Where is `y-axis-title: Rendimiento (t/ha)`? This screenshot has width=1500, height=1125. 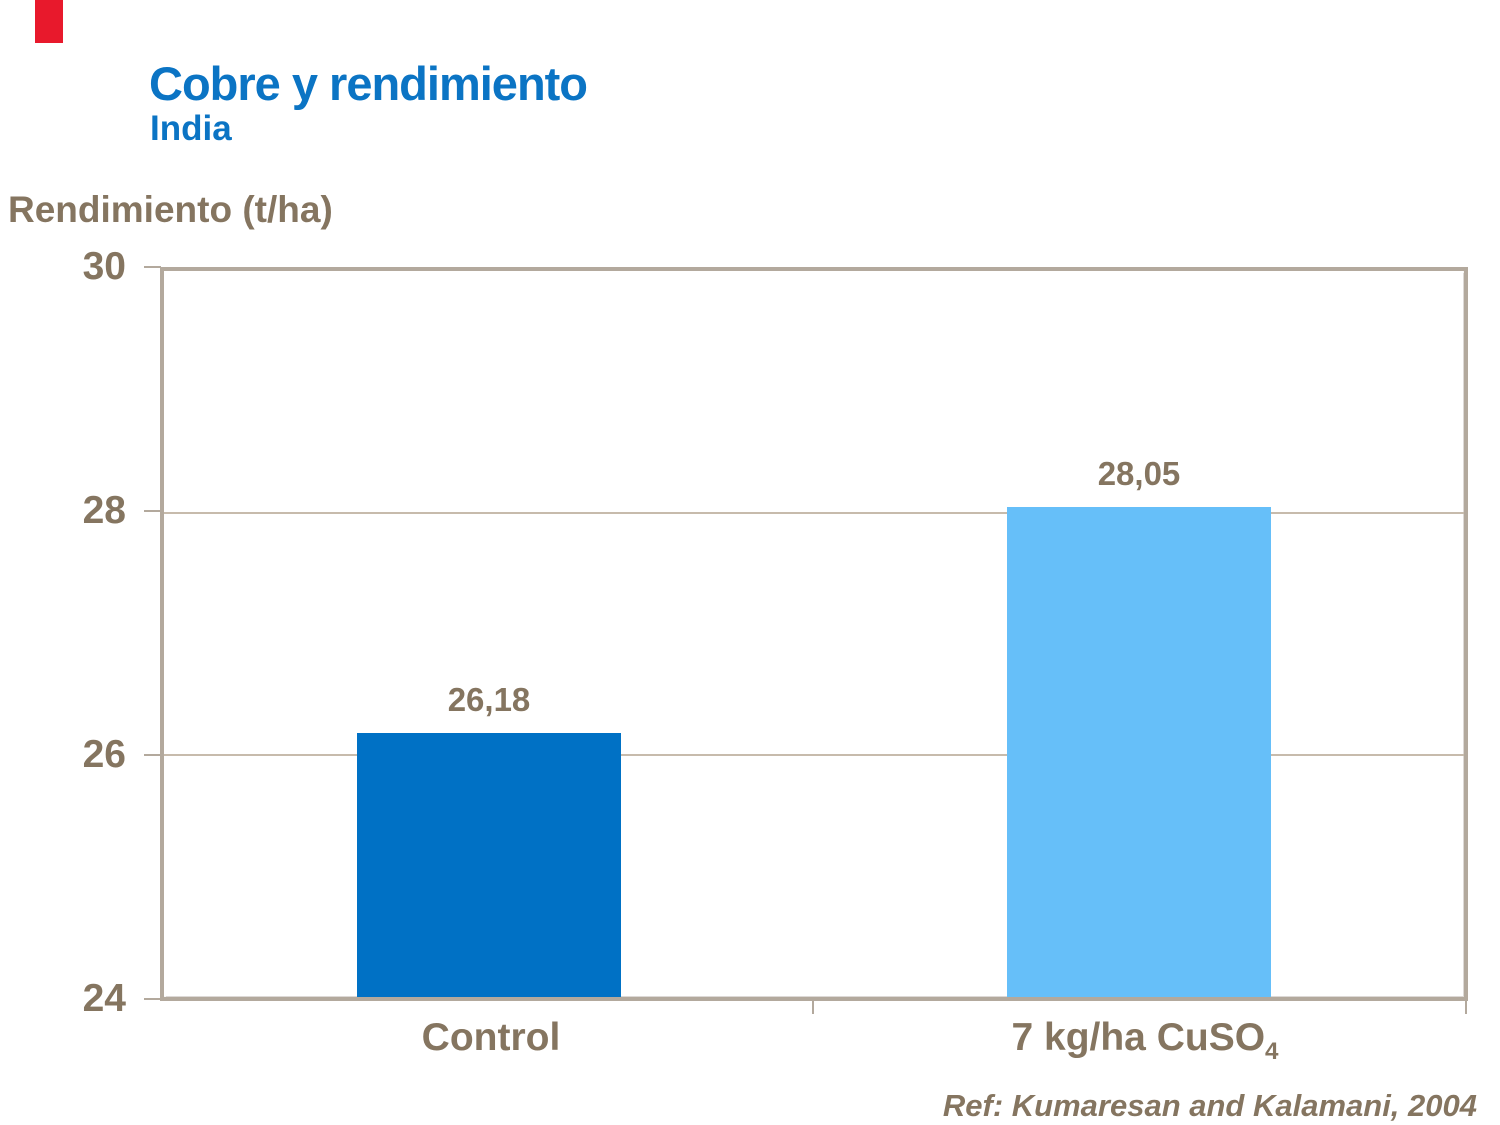 y-axis-title: Rendimiento (t/ha) is located at coordinates (170, 209).